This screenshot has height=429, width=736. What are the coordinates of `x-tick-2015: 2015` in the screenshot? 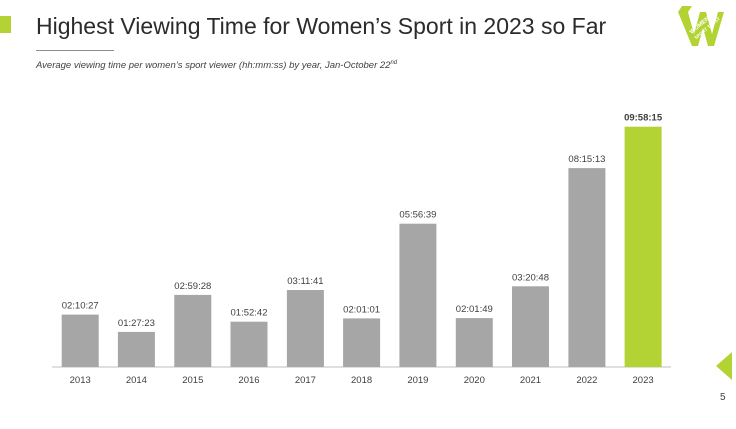 It's located at (192, 380).